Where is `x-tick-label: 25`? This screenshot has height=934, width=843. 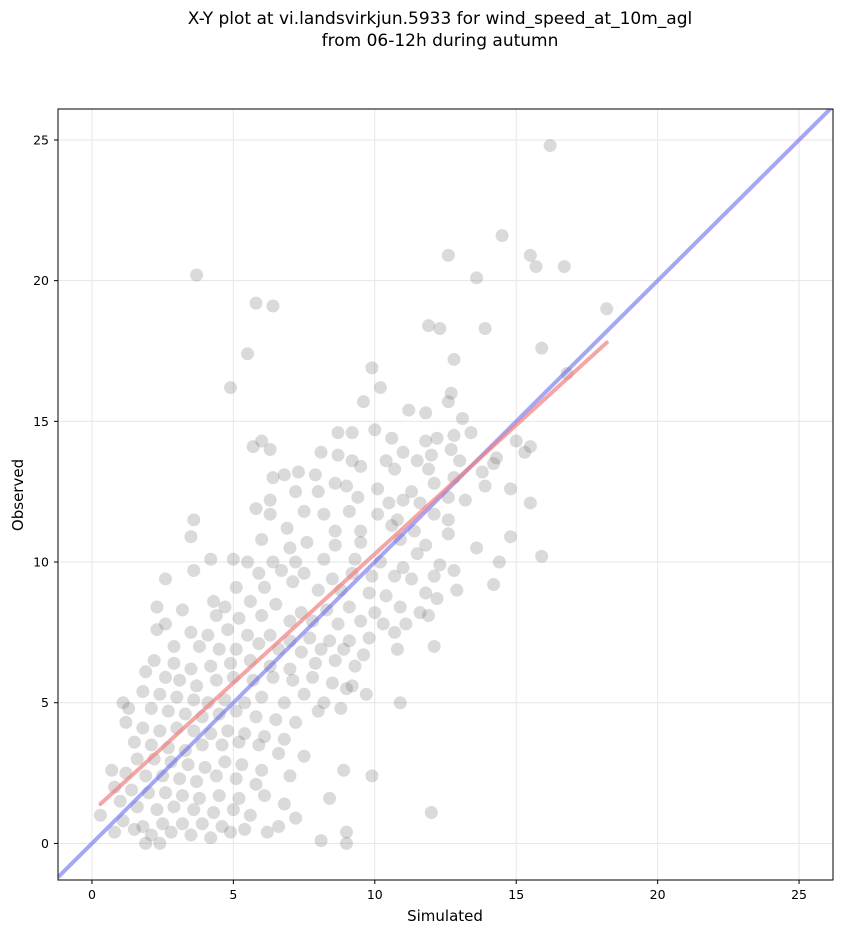 x-tick-label: 25 is located at coordinates (799, 894).